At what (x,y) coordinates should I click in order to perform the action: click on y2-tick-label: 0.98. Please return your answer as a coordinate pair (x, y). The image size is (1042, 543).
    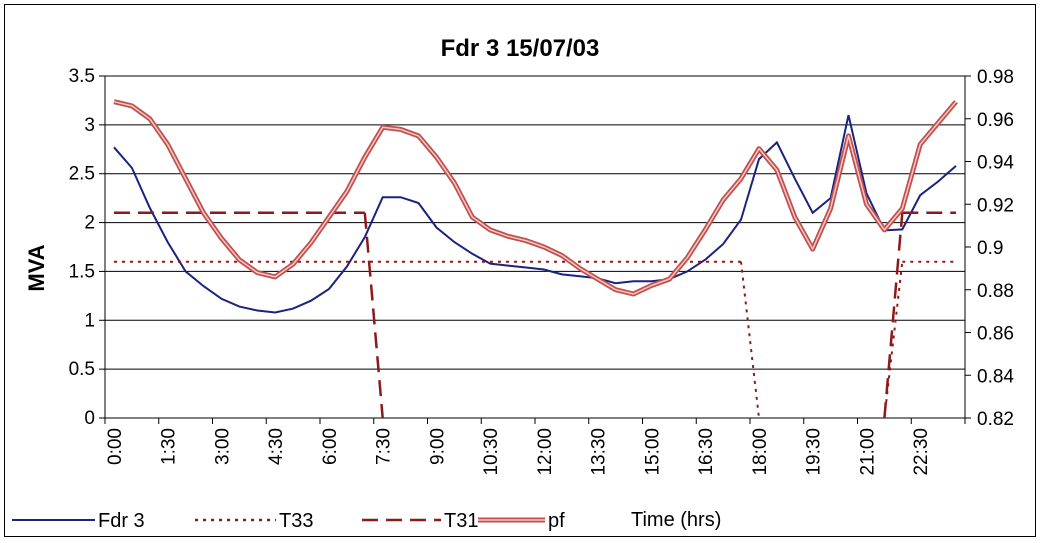
    Looking at the image, I should click on (995, 77).